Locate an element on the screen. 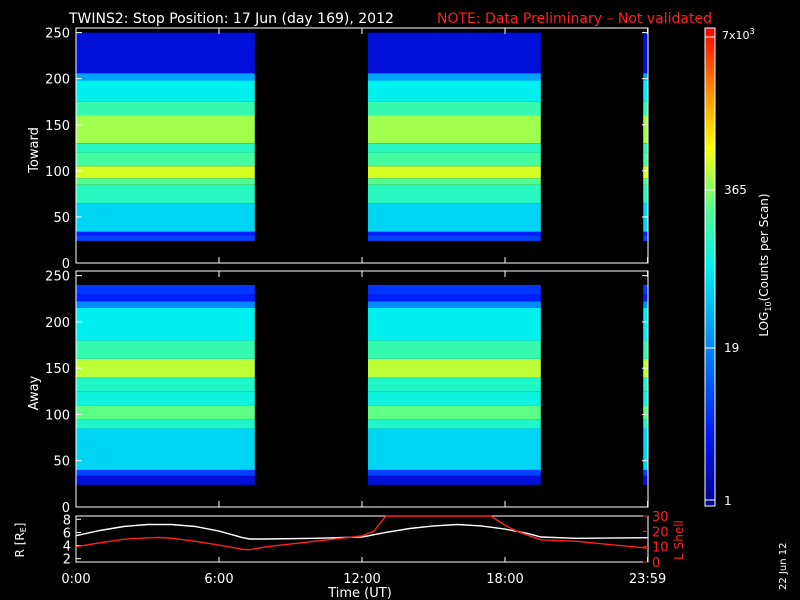  xtick-label-3: 18:00 is located at coordinates (504, 579).